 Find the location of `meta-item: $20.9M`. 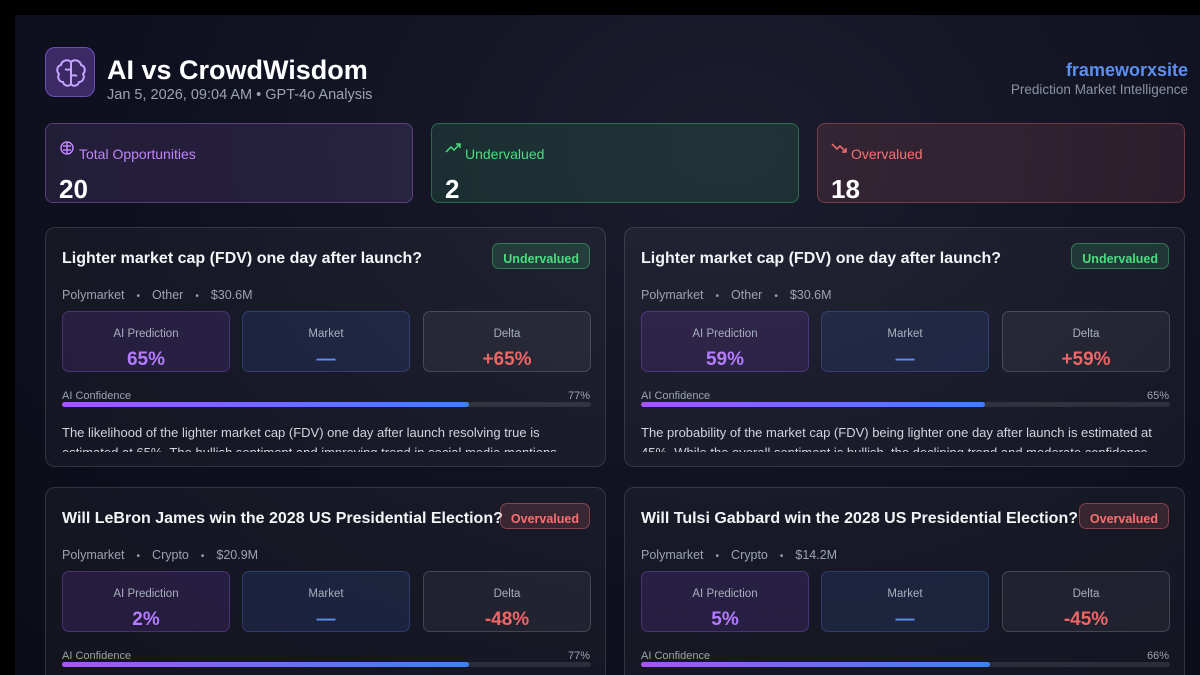

meta-item: $20.9M is located at coordinates (223, 555).